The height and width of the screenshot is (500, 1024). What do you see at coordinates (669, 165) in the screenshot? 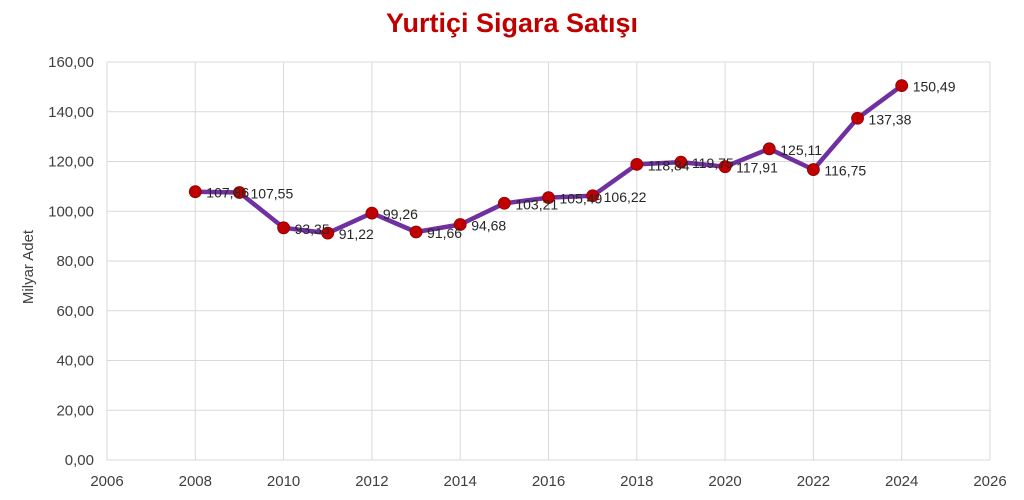
I see `data-label: 118,84` at bounding box center [669, 165].